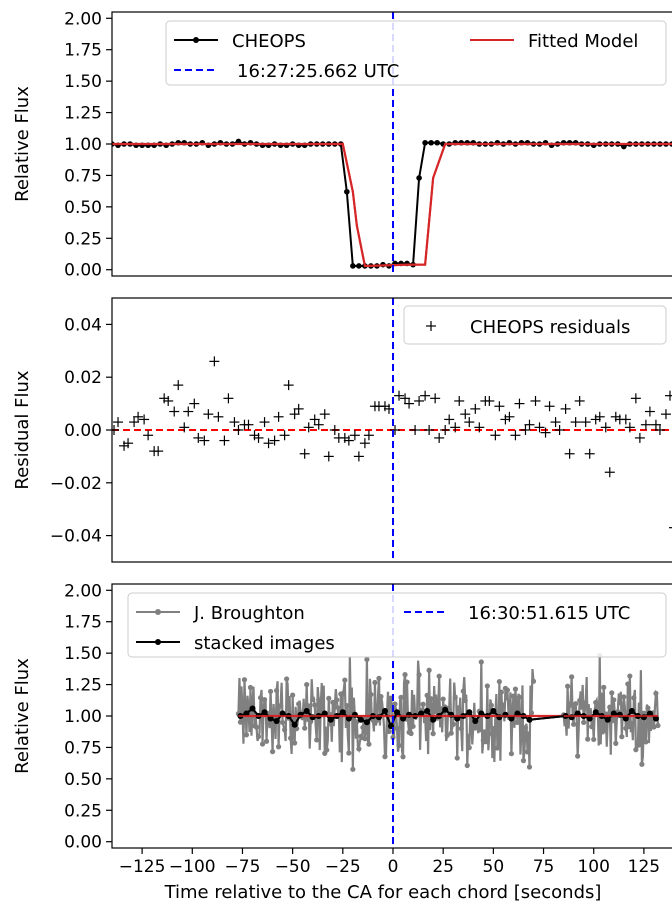 The height and width of the screenshot is (910, 672). I want to click on legend: CHEOPS Fitted Model 16:27:25.662 UTC, so click(416, 53).